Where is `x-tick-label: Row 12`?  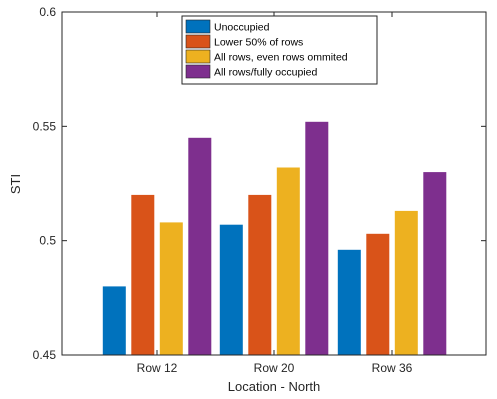
x-tick-label: Row 12 is located at coordinates (157, 368).